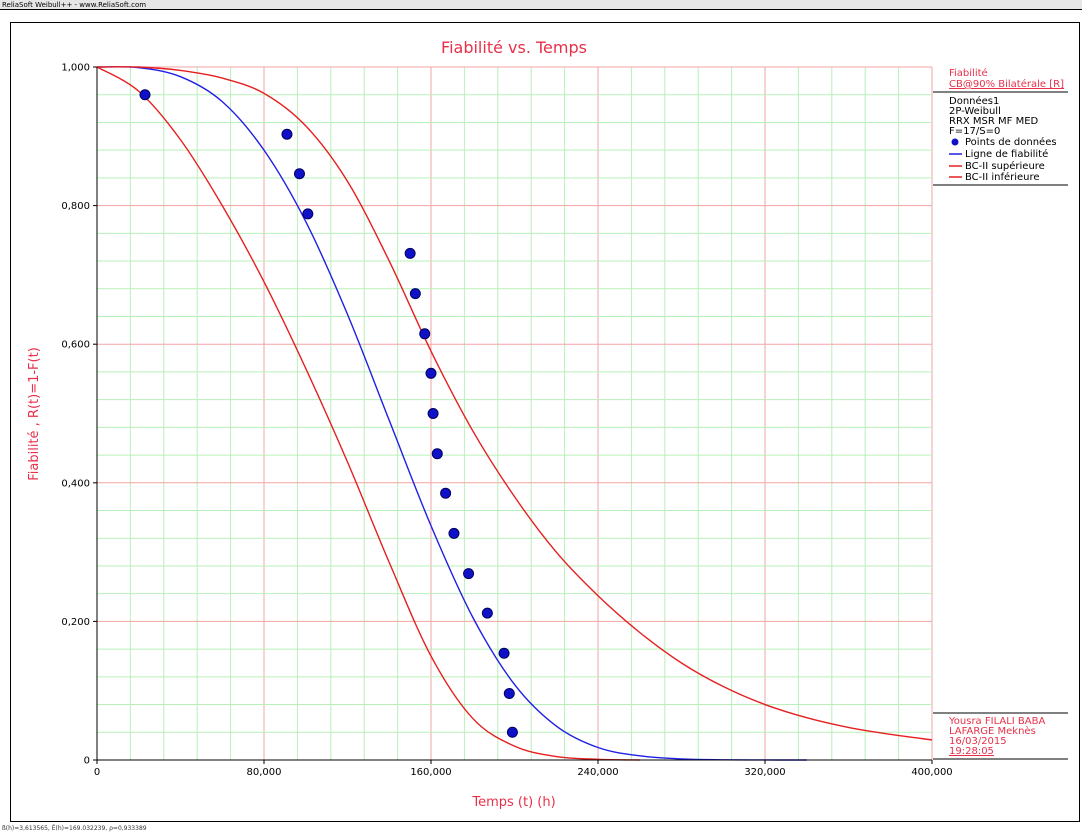 The image size is (1082, 834). Describe the element at coordinates (764, 772) in the screenshot. I see `x-tick-label: 320,000` at that location.